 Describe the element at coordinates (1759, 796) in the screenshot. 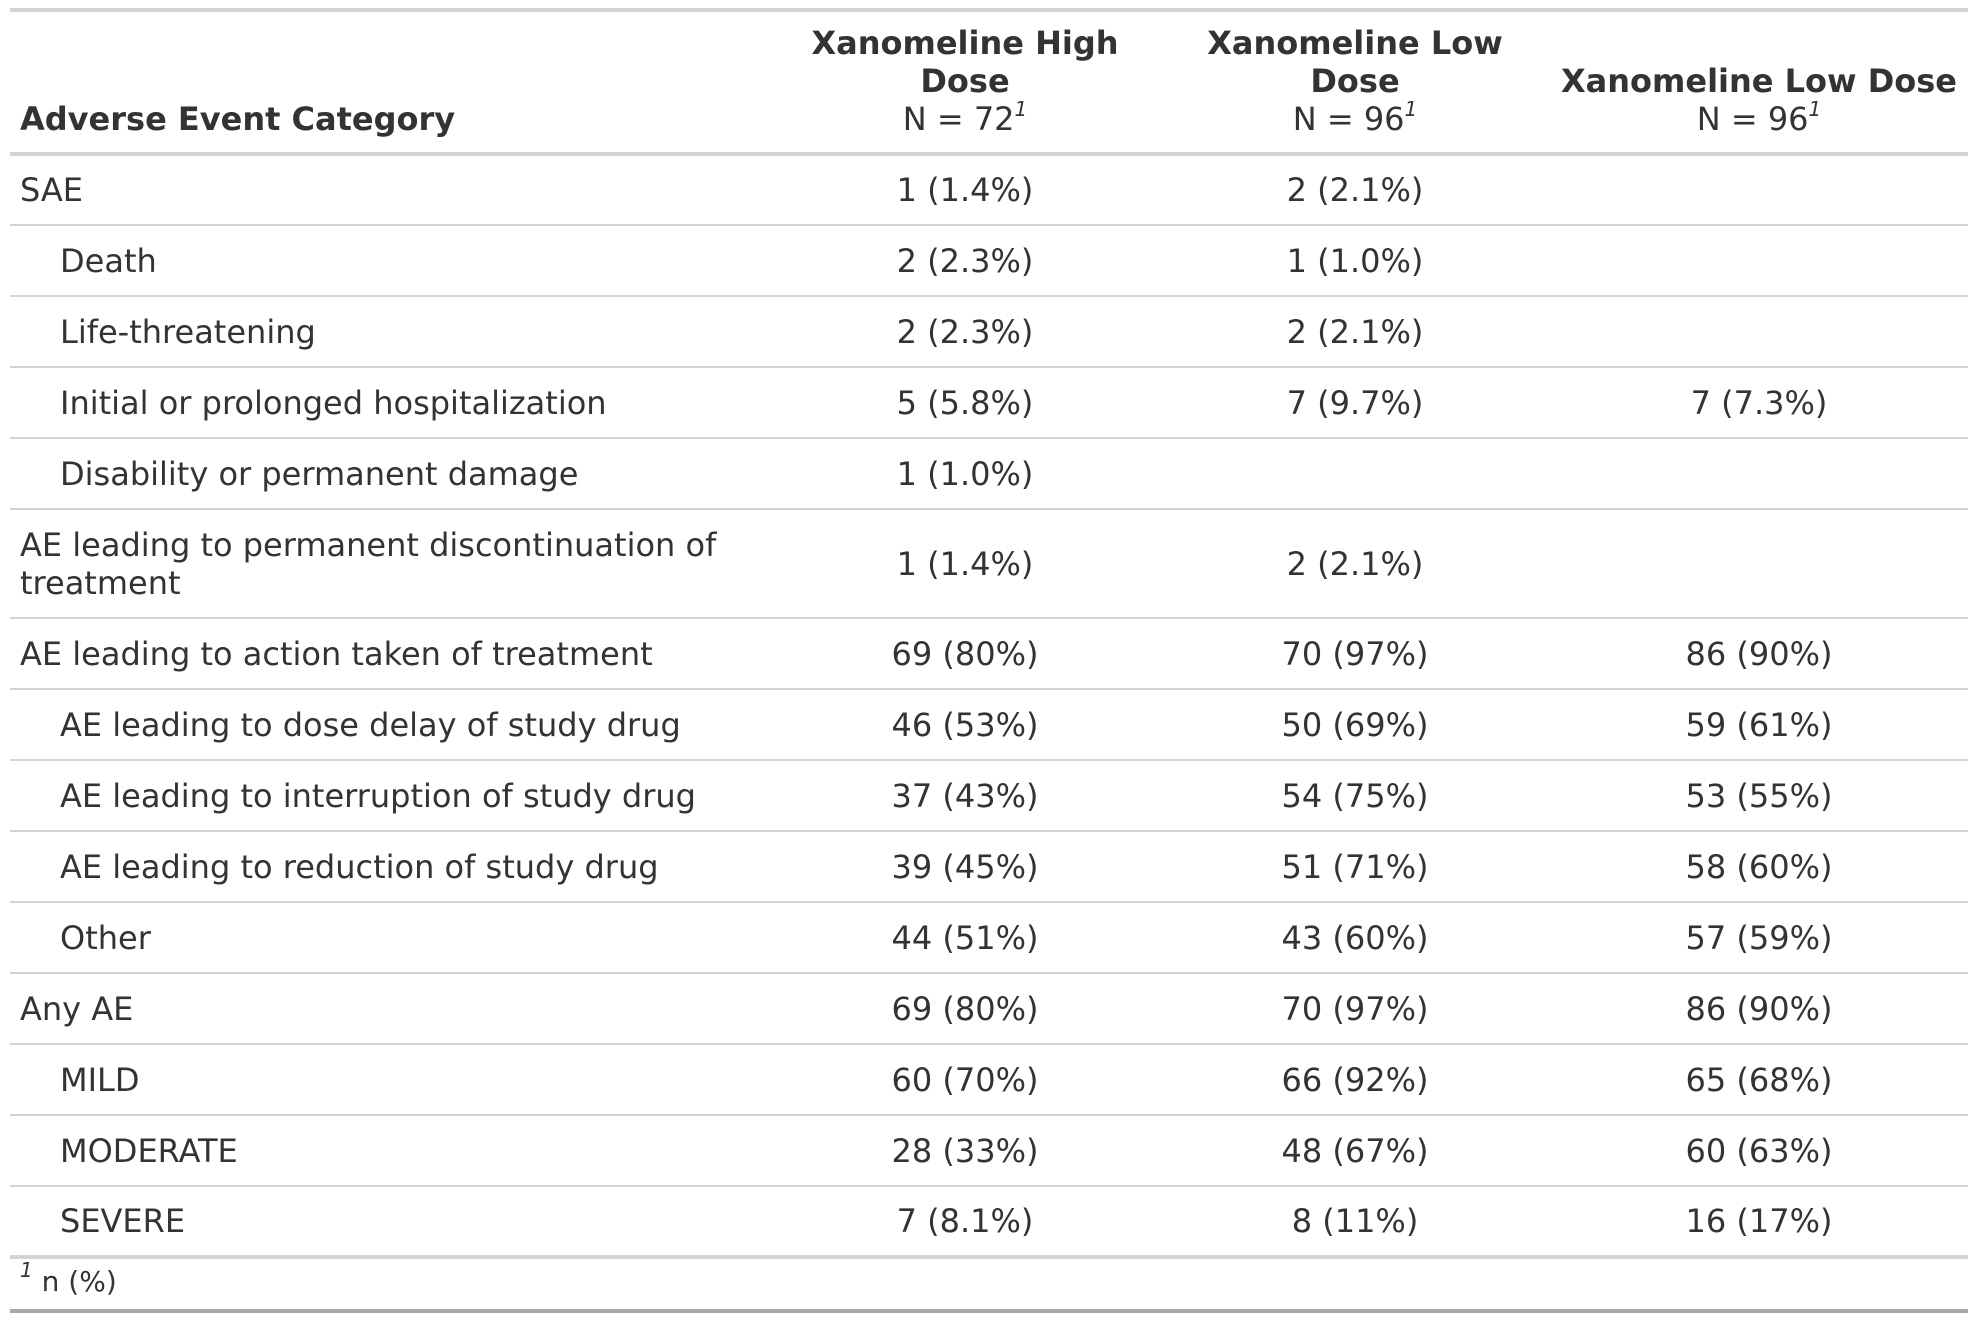

I see `row-value: 53 (55%)` at that location.